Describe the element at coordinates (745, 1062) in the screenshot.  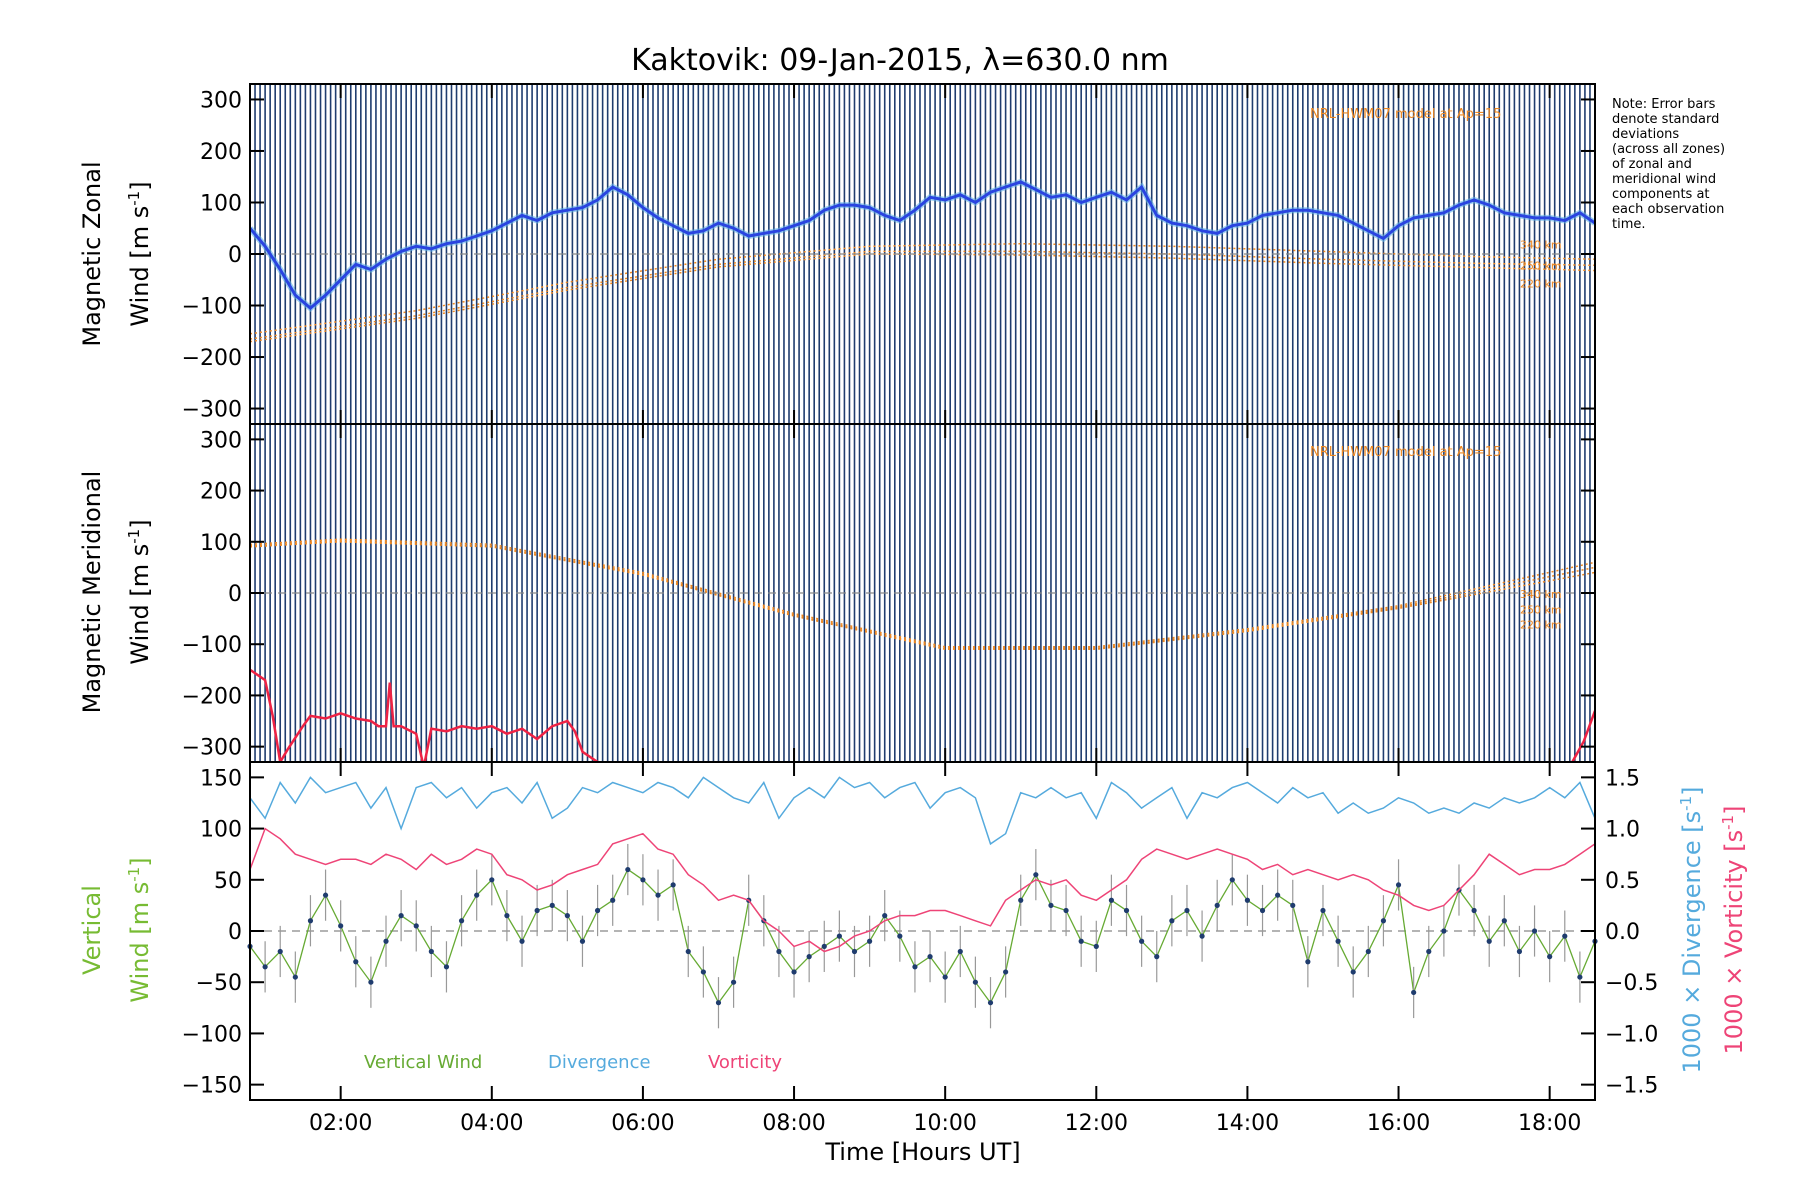
I see `legend-vorticity: Vorticity` at that location.